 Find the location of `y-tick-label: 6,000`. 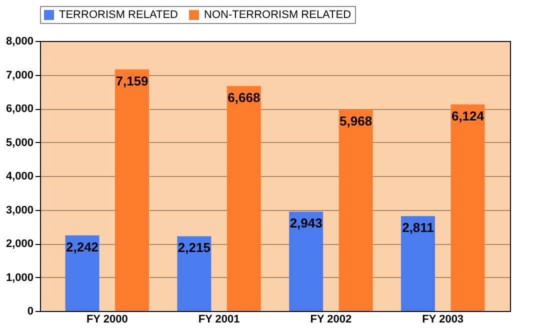

y-tick-label: 6,000 is located at coordinates (20, 109).